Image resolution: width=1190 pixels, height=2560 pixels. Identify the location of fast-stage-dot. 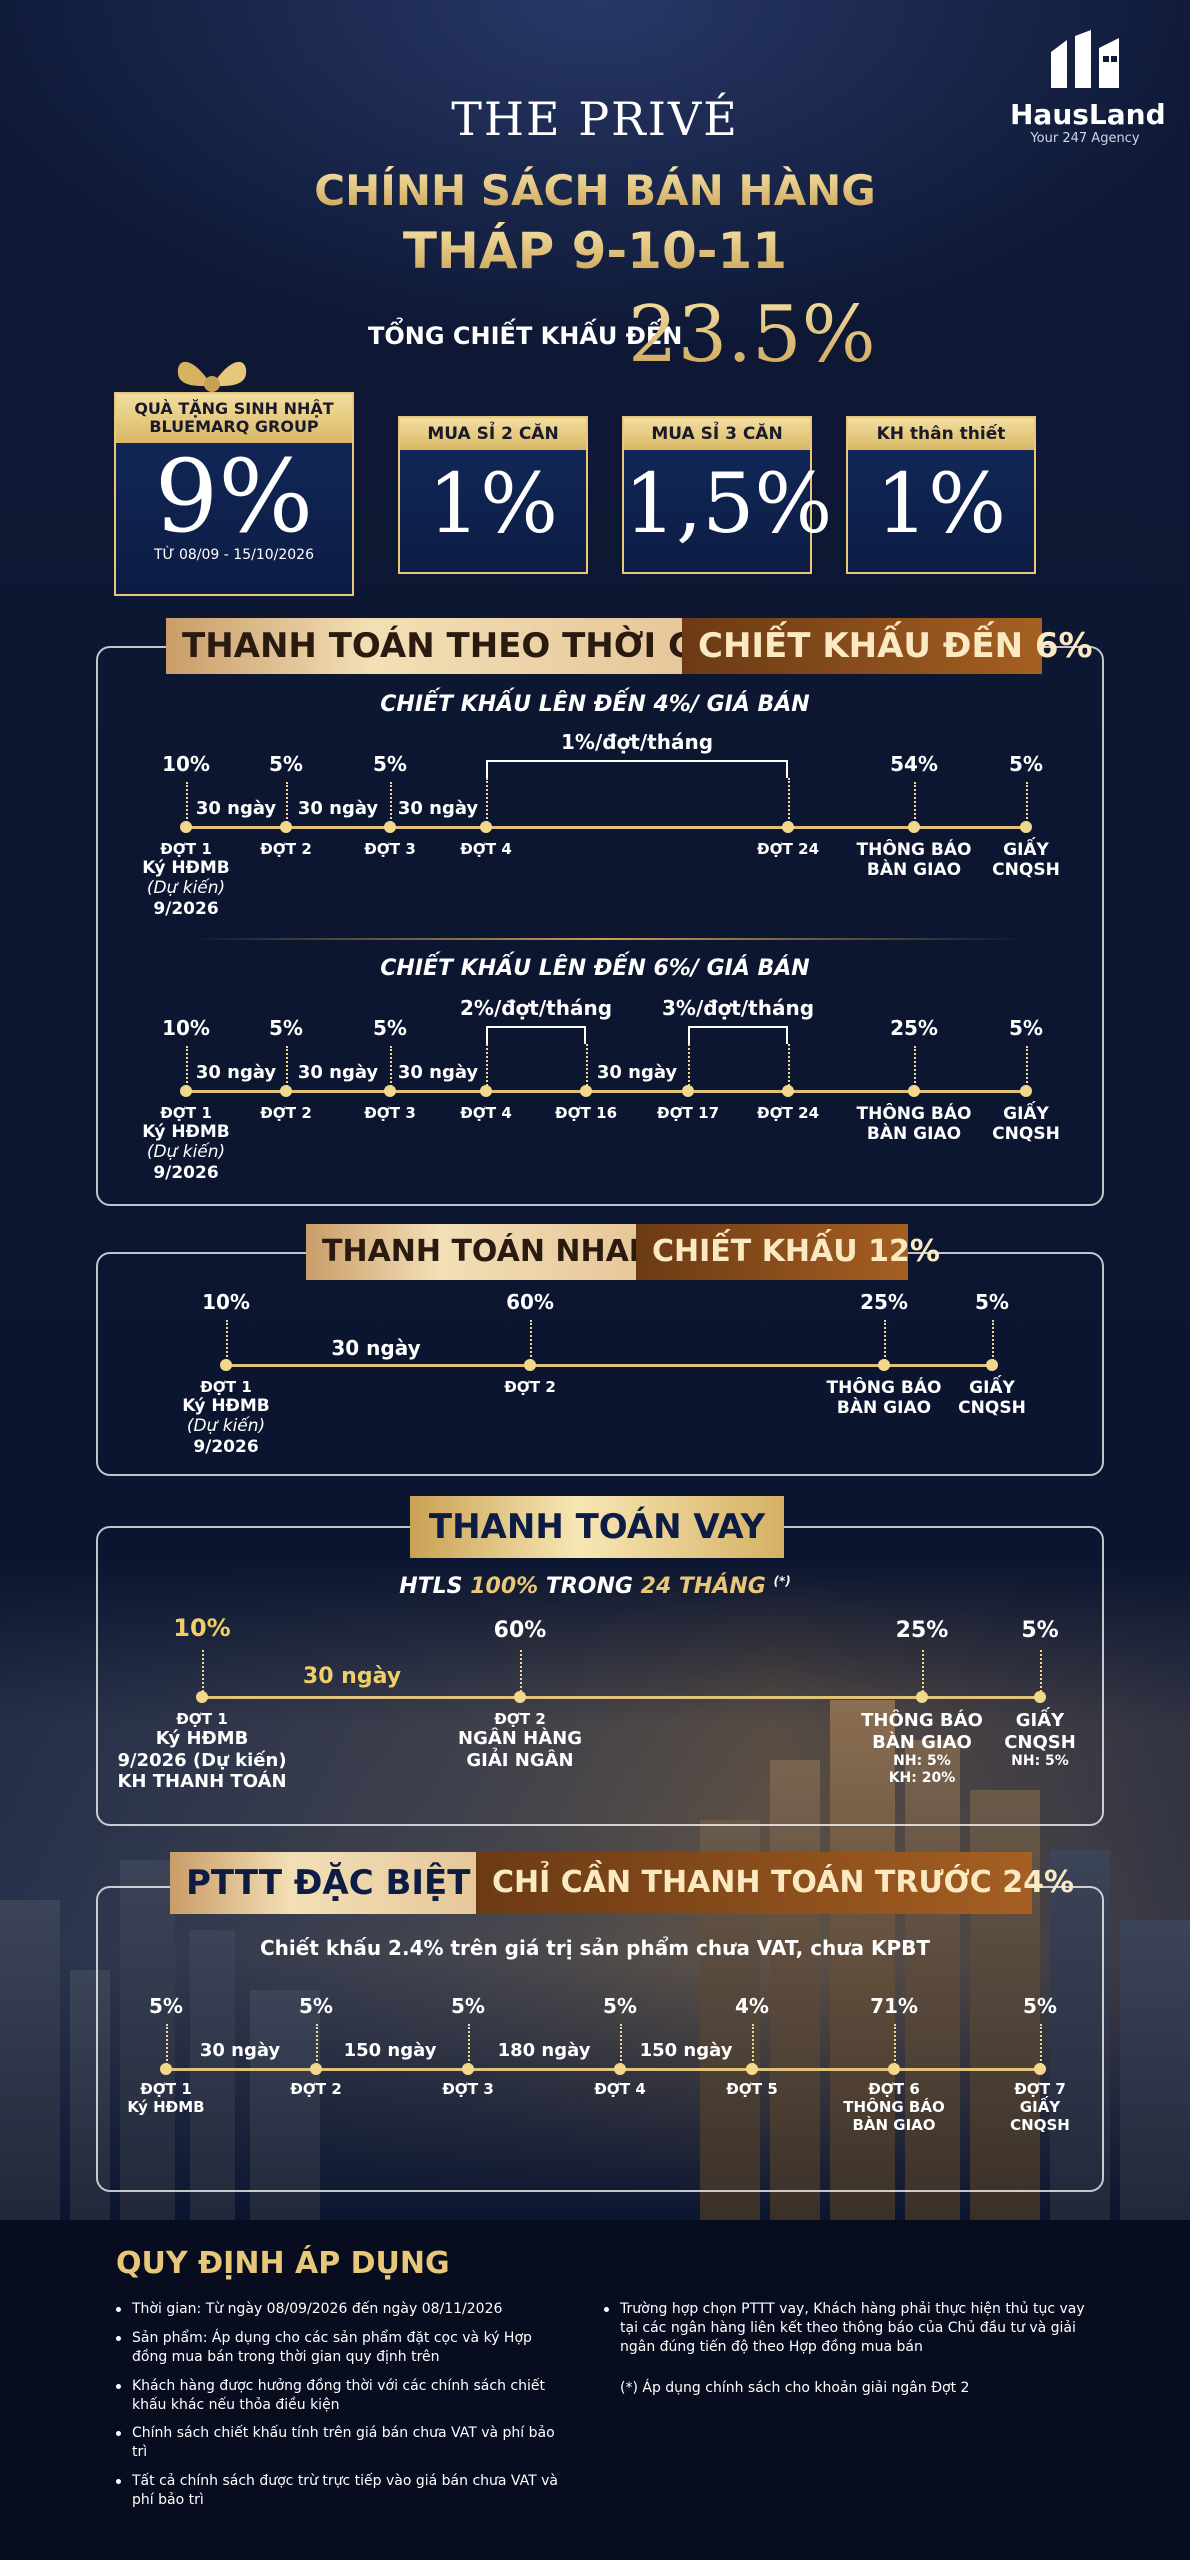
(992, 1365).